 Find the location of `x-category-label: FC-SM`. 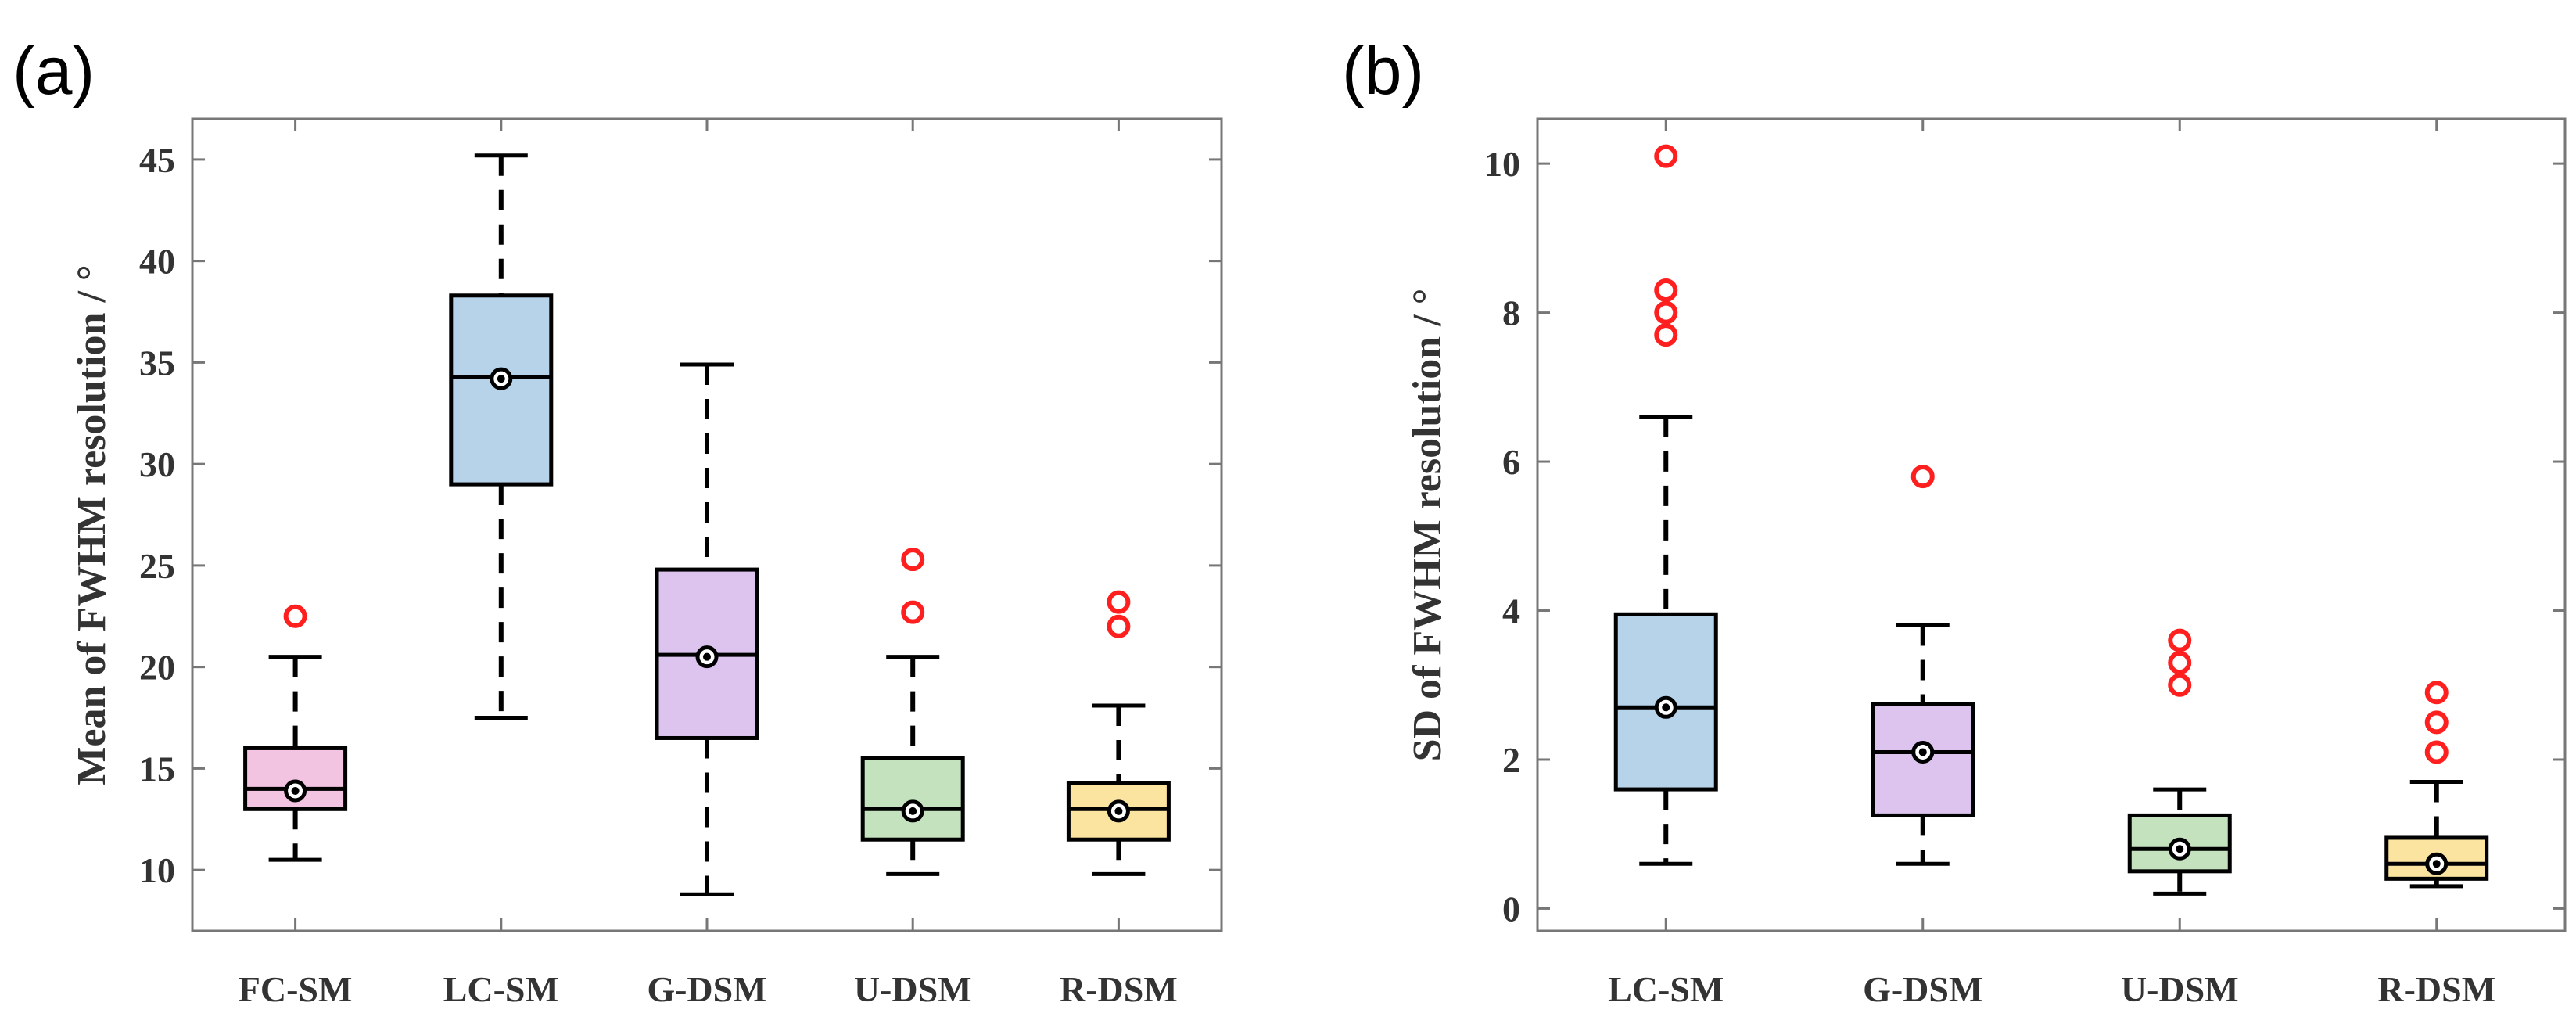

x-category-label: FC-SM is located at coordinates (296, 989).